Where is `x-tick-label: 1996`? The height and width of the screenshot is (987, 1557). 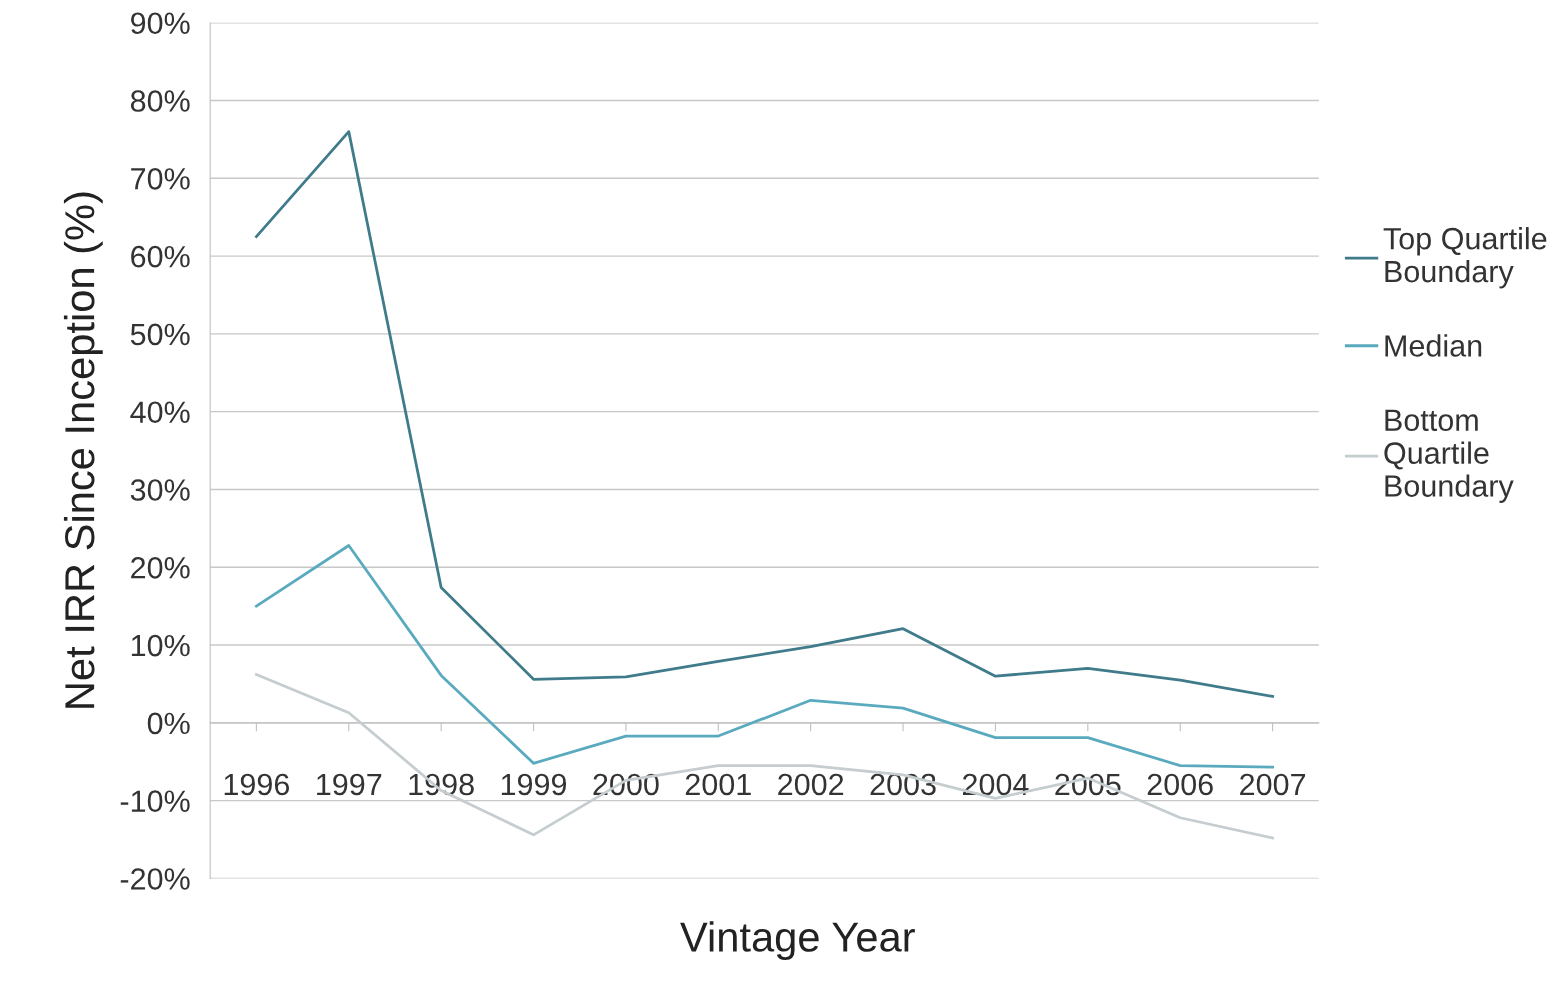
x-tick-label: 1996 is located at coordinates (257, 784).